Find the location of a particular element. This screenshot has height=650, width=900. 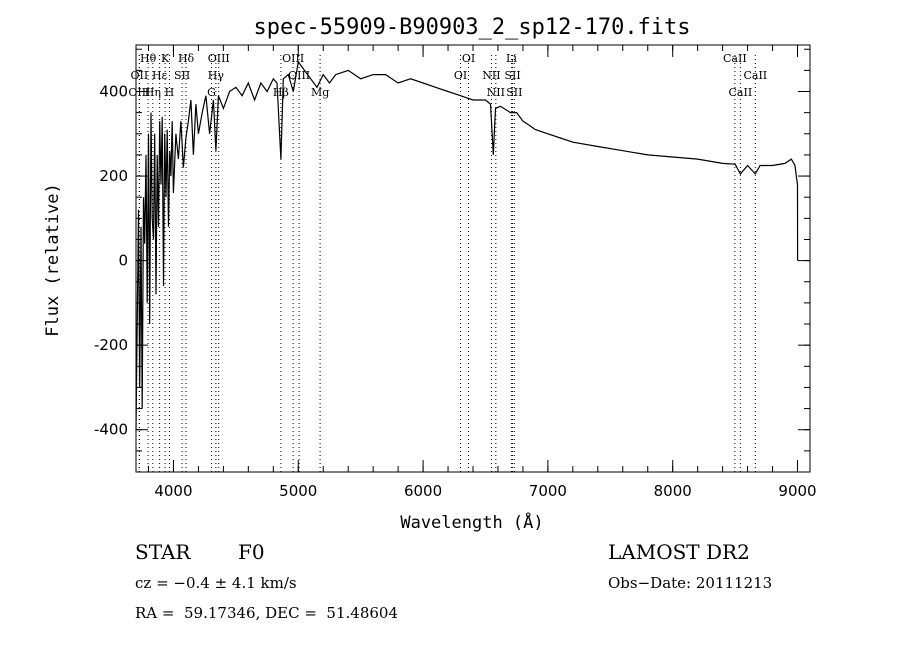

line-label-25: CaII is located at coordinates (741, 92).